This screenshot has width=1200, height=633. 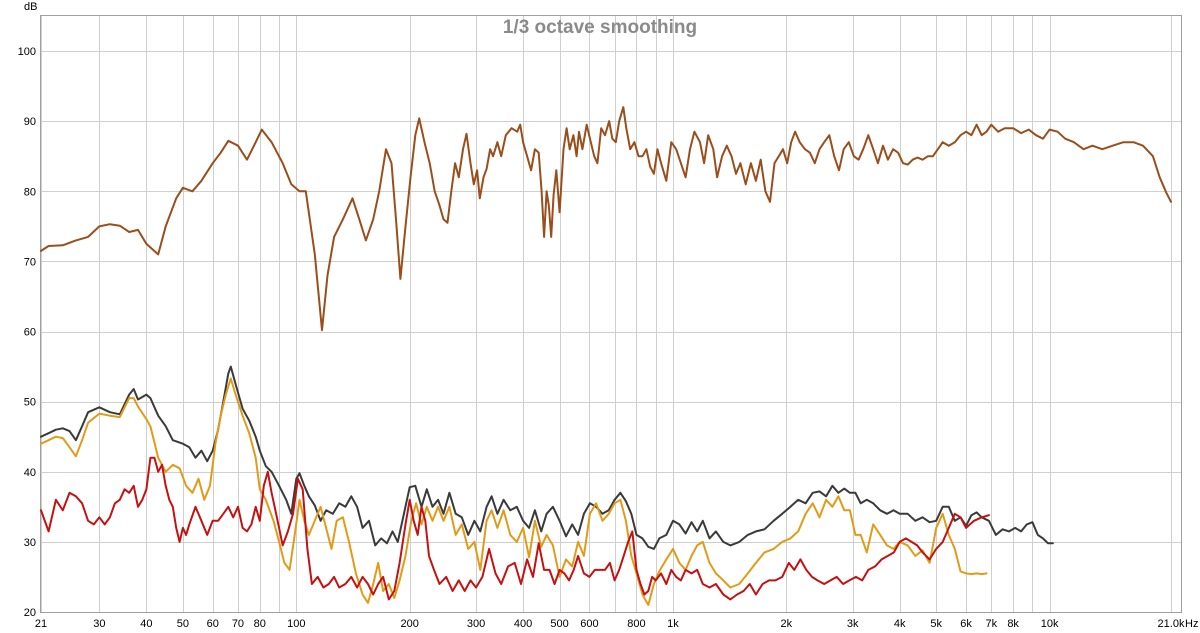 I want to click on x-tick-label: 7k, so click(x=991, y=624).